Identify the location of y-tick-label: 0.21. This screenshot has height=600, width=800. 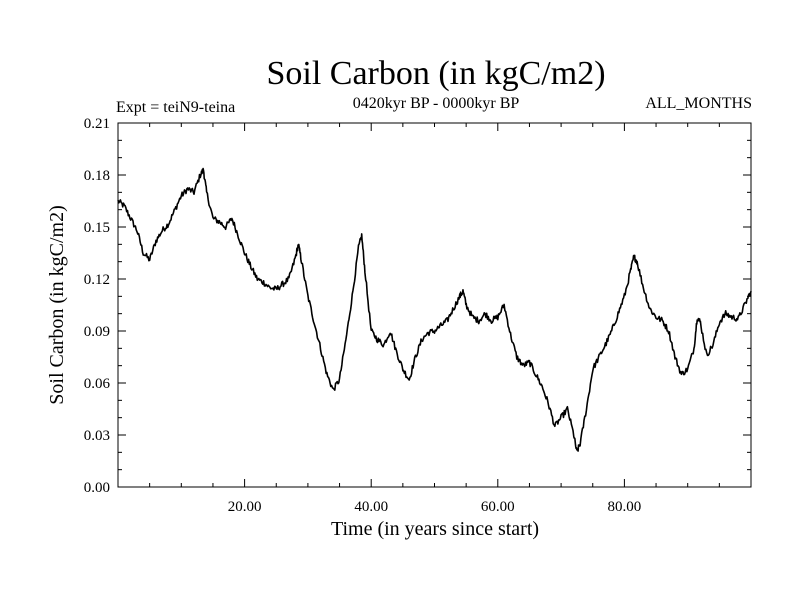
(97, 124).